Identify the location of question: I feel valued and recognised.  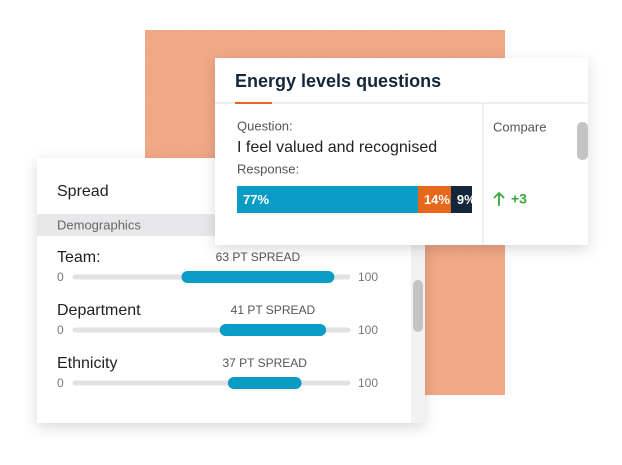
(337, 147).